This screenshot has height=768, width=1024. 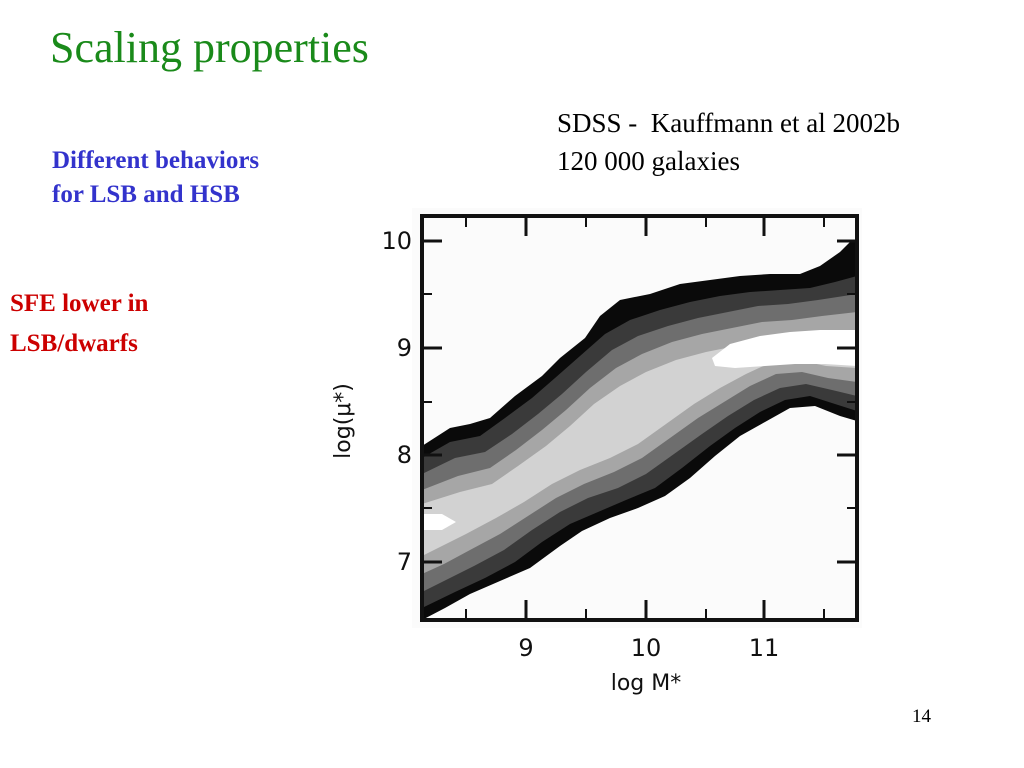 What do you see at coordinates (404, 562) in the screenshot?
I see `y-tick-label-7: 7` at bounding box center [404, 562].